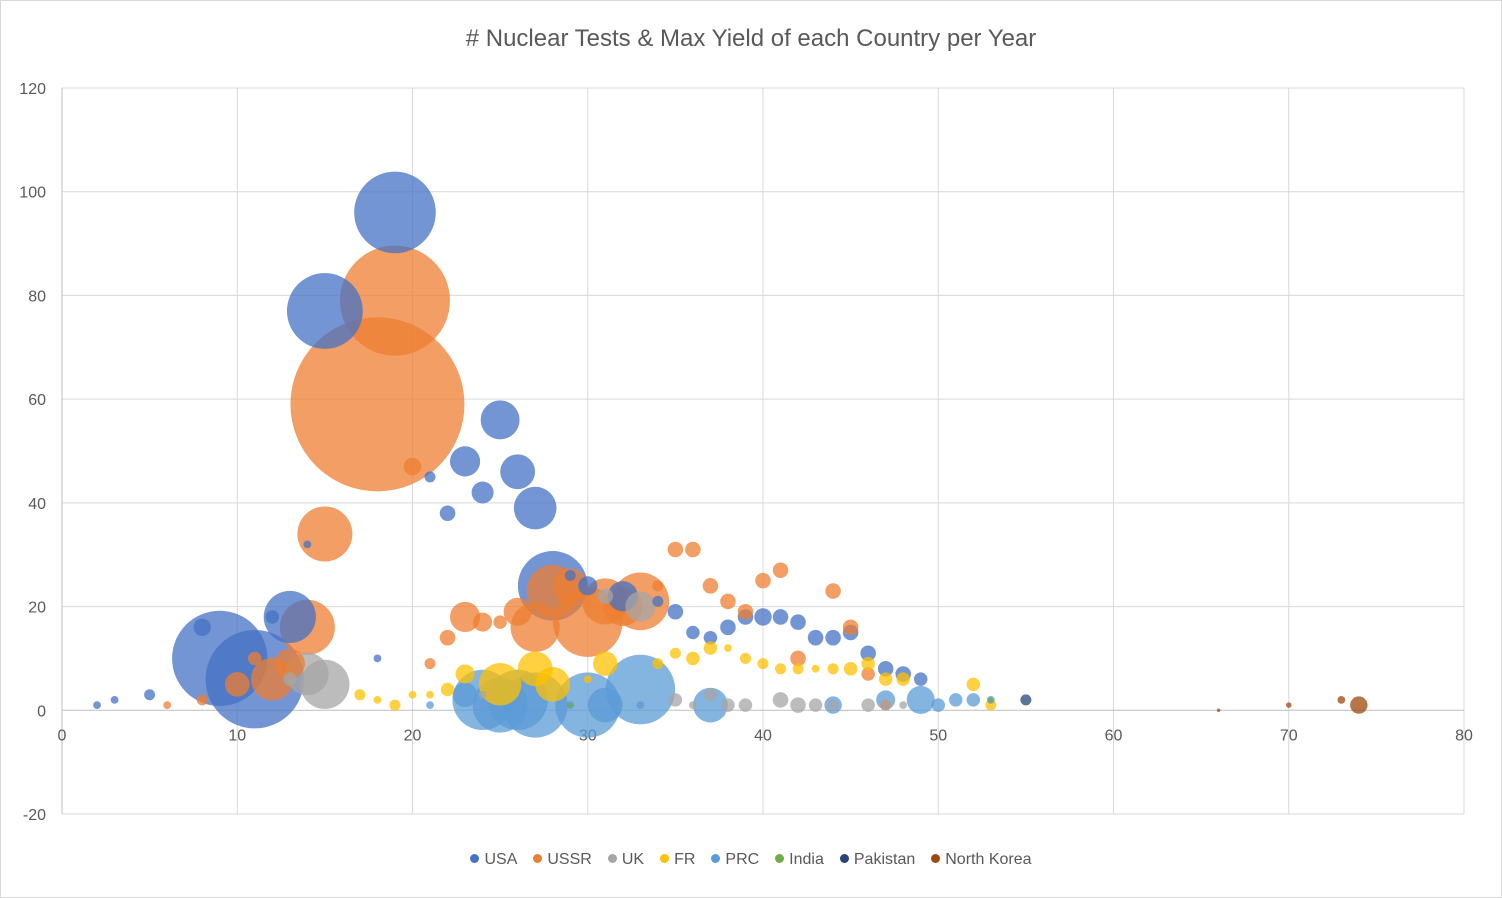 The width and height of the screenshot is (1502, 898). I want to click on y-tick-label: 80, so click(37, 296).